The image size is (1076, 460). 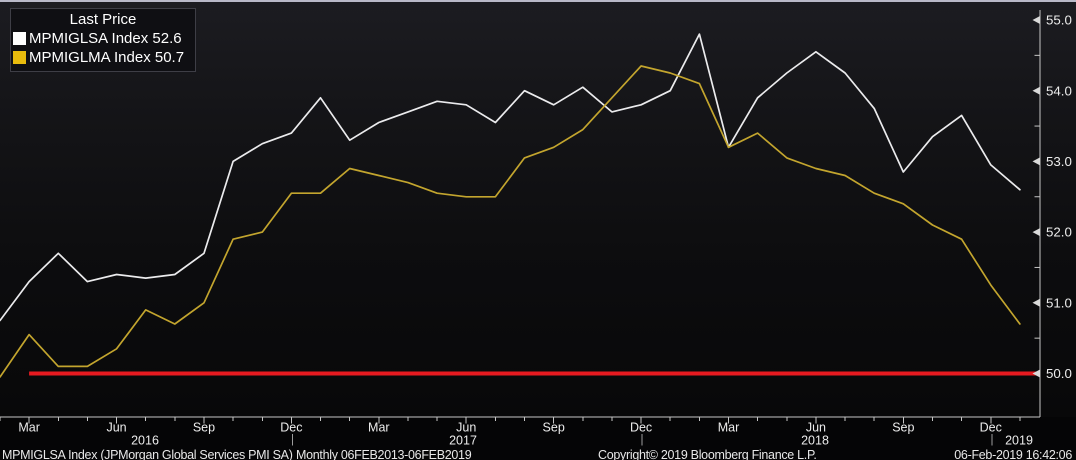 I want to click on footer-copyright: Copyright© 2019 Bloomberg Finance L.P., so click(x=707, y=454).